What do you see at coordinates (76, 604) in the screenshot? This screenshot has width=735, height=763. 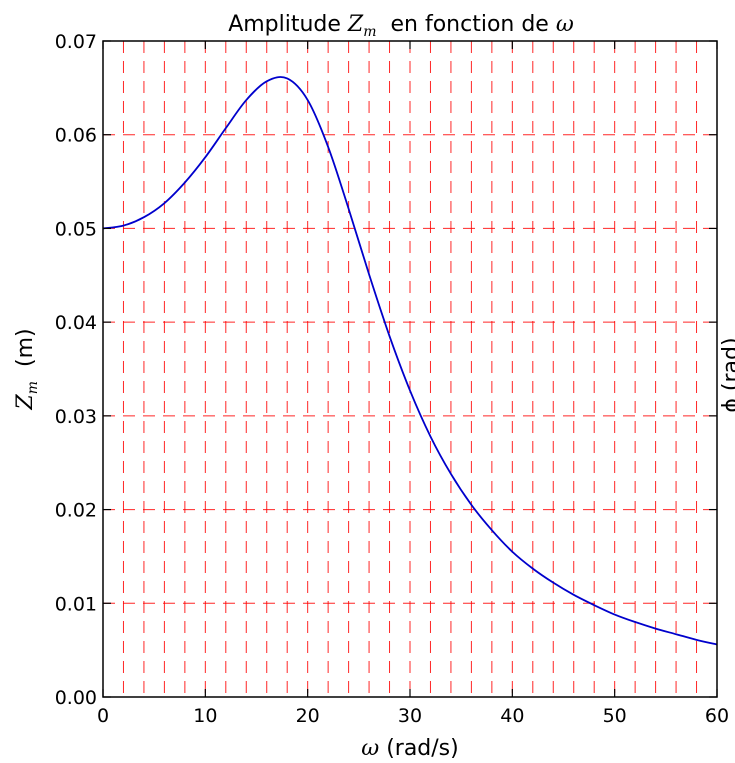 I see `y-tick-label: 0.01` at bounding box center [76, 604].